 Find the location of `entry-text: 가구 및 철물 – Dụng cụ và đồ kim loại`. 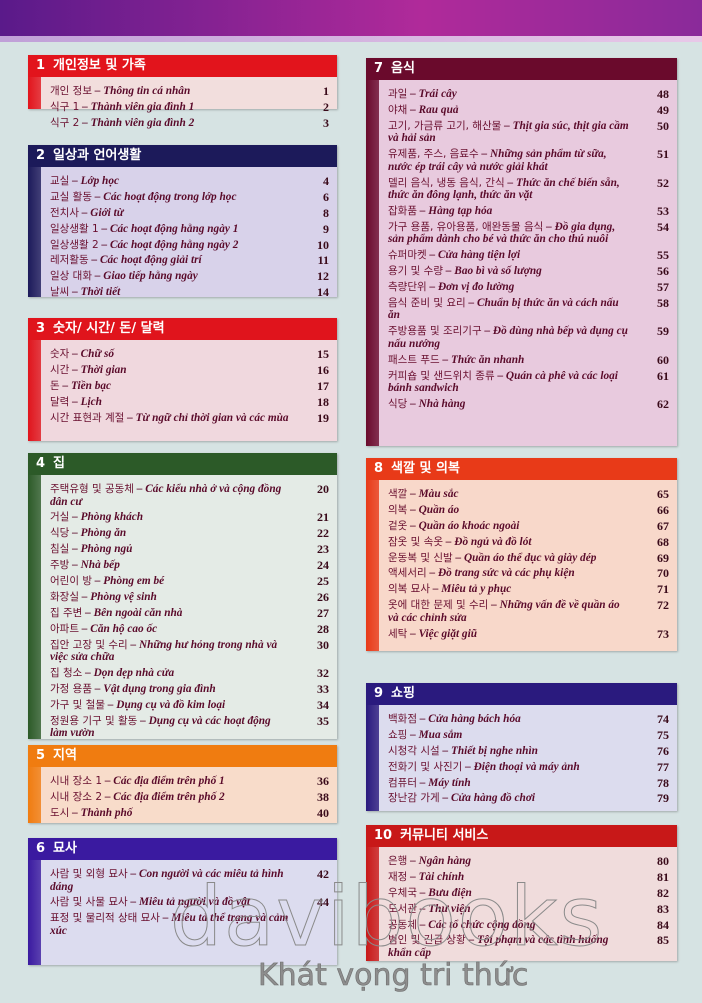

entry-text: 가구 및 철물 – Dụng cụ và đồ kim loại is located at coordinates (170, 705).